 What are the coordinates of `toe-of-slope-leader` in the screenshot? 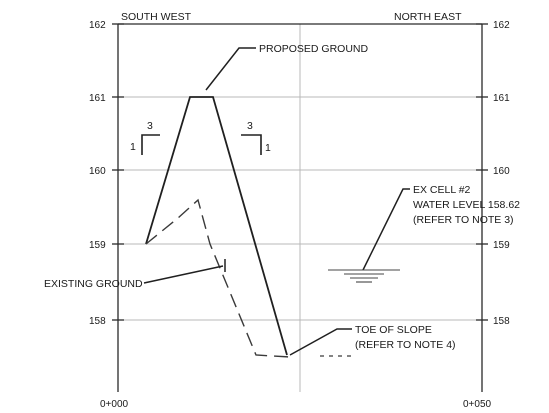 It's located at (320, 342).